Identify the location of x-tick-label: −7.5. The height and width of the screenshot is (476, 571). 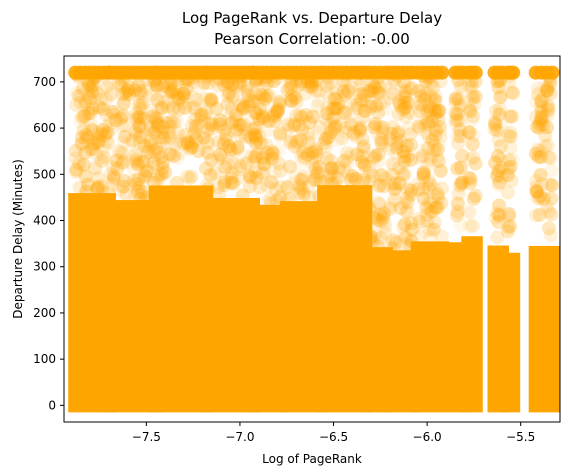
(146, 437).